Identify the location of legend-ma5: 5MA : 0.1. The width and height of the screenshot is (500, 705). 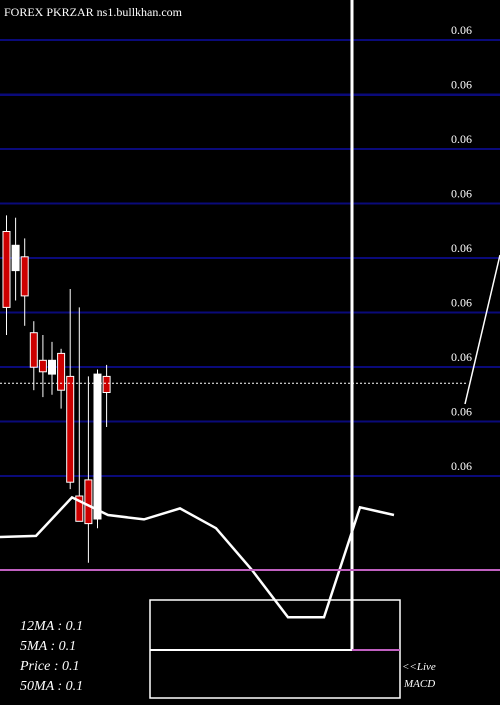
(48, 646).